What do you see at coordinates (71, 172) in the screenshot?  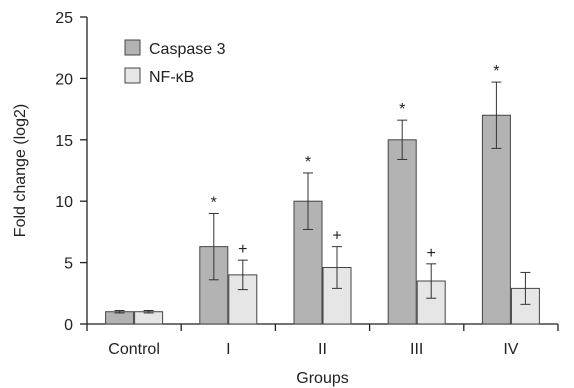 I see `y-axis: 0 5 10 15 20 25` at bounding box center [71, 172].